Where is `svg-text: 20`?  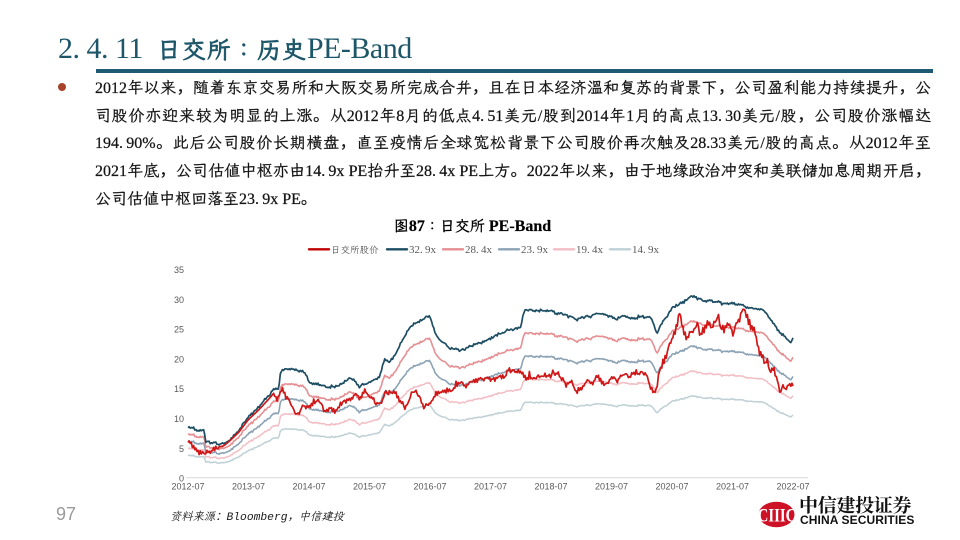
svg-text: 20 is located at coordinates (179, 359).